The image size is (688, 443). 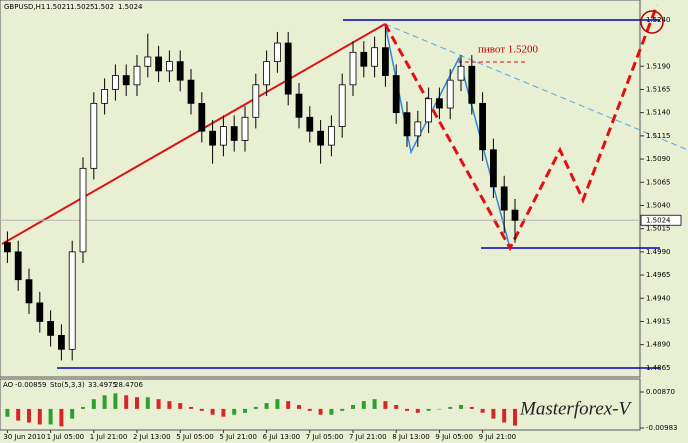 I want to click on y-tick-label: 1.4965, so click(x=658, y=275).